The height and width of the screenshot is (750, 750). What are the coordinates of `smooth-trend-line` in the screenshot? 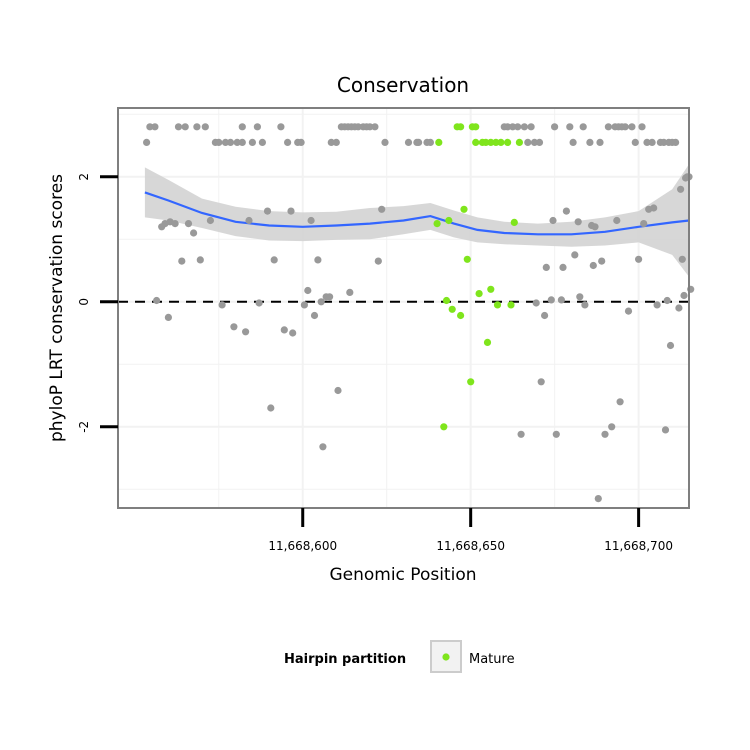 It's located at (417, 213).